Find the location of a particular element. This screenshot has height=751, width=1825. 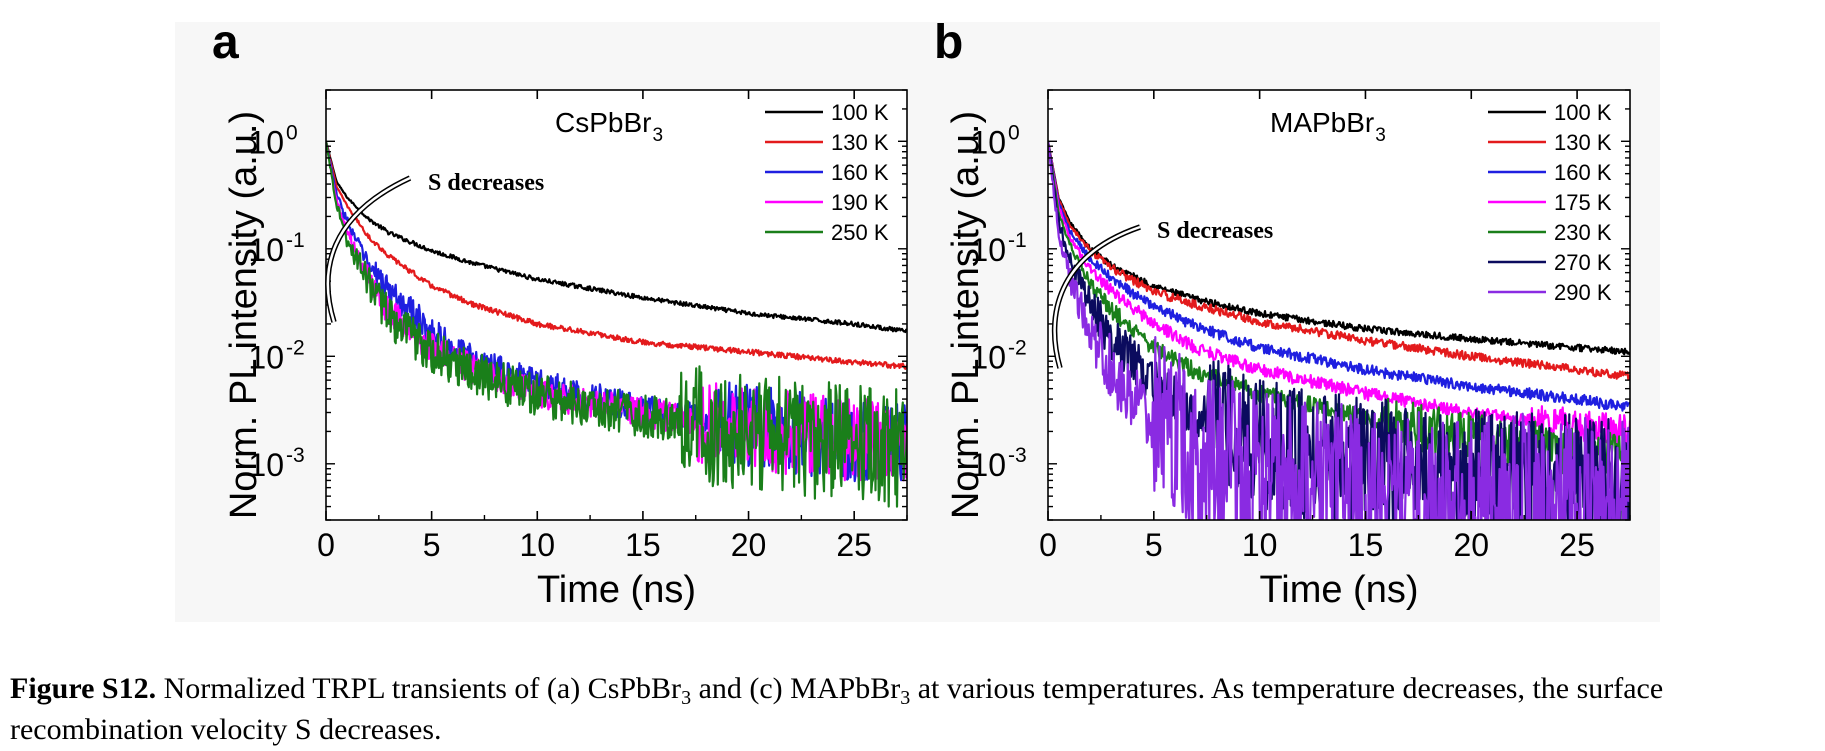

caption-text-1: Normalized TRPL transients of (a) CsPbBr is located at coordinates (419, 688).